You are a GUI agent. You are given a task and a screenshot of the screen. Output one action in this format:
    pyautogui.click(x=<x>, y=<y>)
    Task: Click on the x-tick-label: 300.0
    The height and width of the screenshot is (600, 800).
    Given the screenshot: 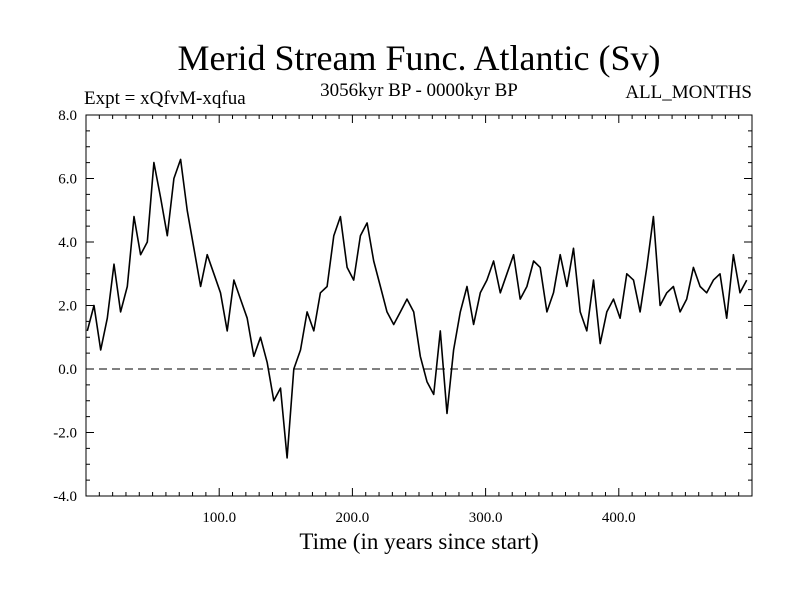 What is the action you would take?
    pyautogui.click(x=486, y=518)
    